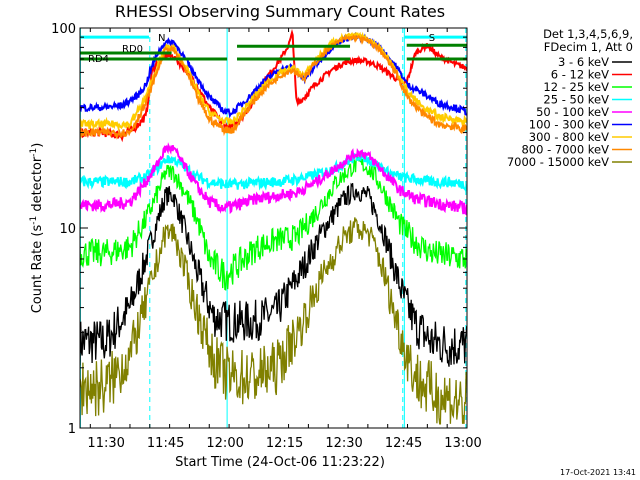  Describe the element at coordinates (165, 443) in the screenshot. I see `x-tick-label: 11:45` at that location.